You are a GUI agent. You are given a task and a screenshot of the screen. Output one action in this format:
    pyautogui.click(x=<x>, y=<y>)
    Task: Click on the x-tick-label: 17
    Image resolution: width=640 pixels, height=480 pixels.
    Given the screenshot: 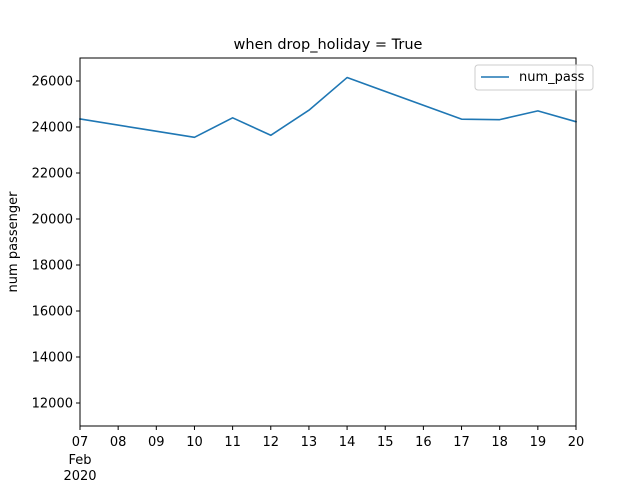 What is the action you would take?
    pyautogui.click(x=461, y=442)
    